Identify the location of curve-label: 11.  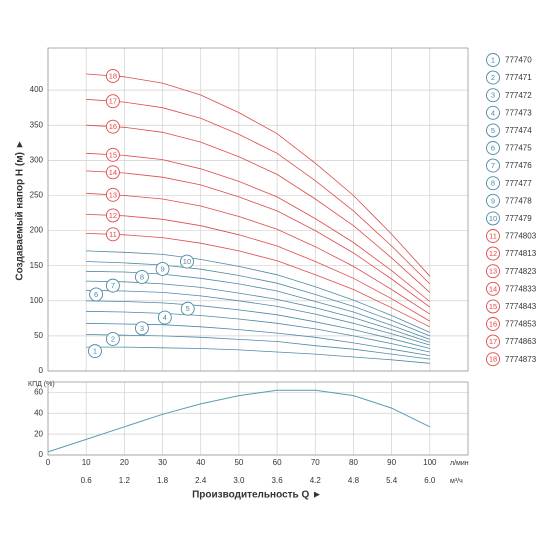
(113, 234).